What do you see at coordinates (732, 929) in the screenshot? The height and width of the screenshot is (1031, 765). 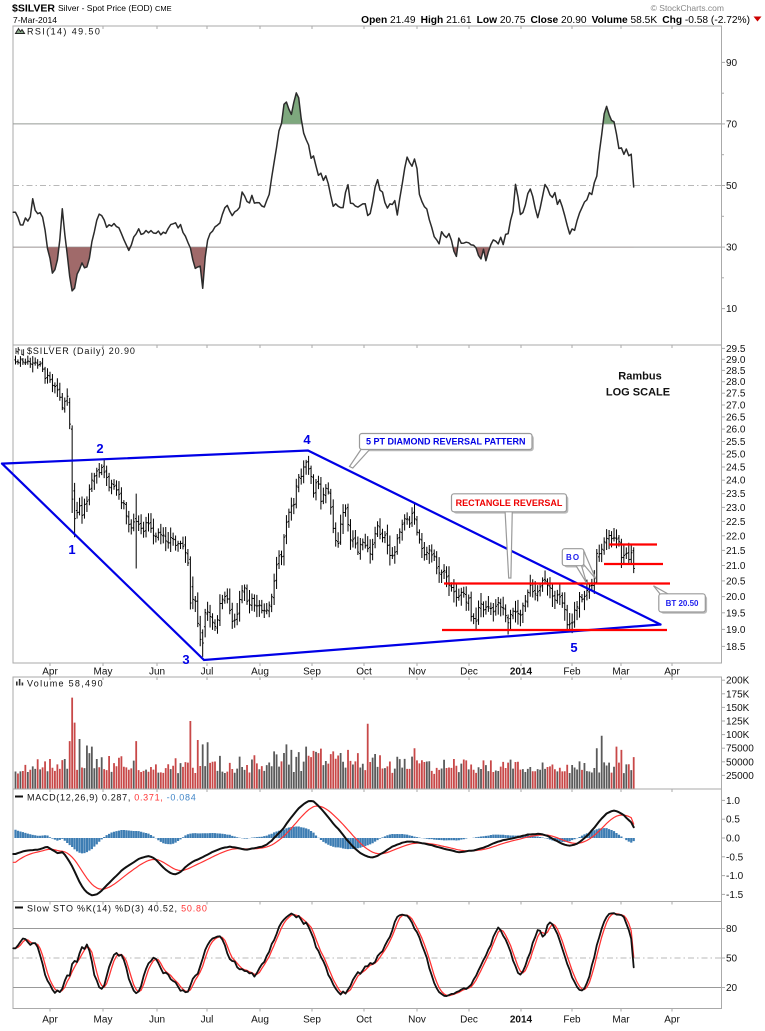 I see `svg-text: 80` at bounding box center [732, 929].